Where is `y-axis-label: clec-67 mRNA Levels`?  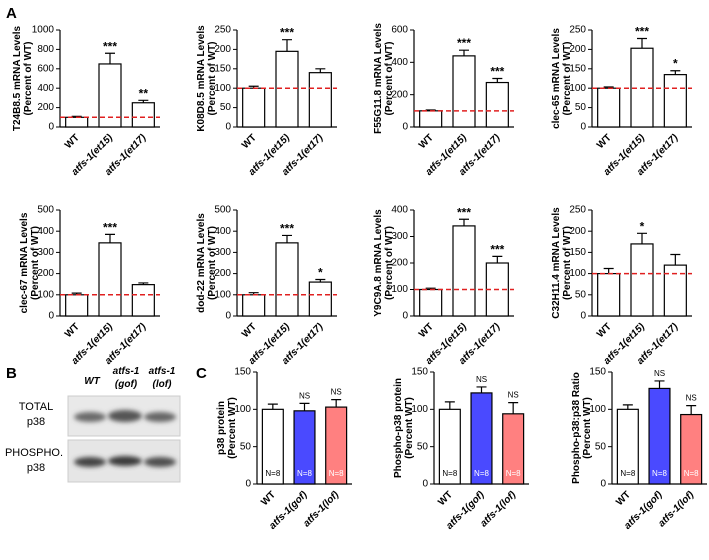
y-axis-label: clec-67 mRNA Levels is located at coordinates (24, 262).